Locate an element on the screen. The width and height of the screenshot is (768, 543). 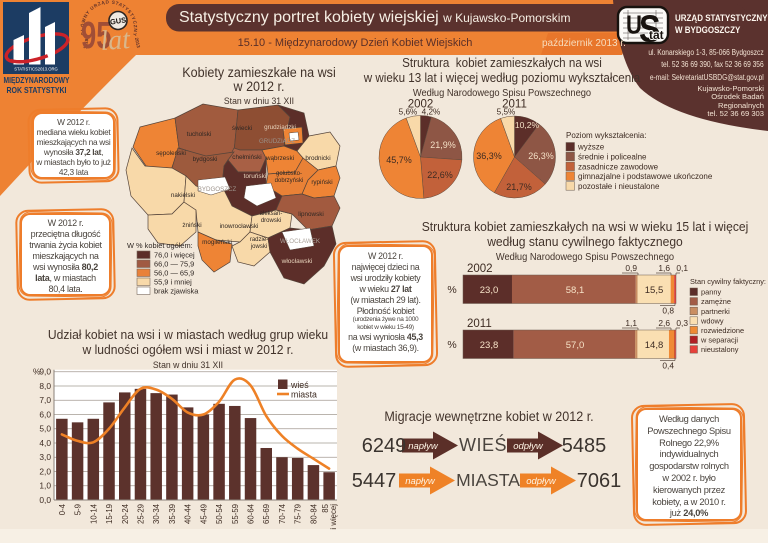
svg-text: wdowy is located at coordinates (712, 320).